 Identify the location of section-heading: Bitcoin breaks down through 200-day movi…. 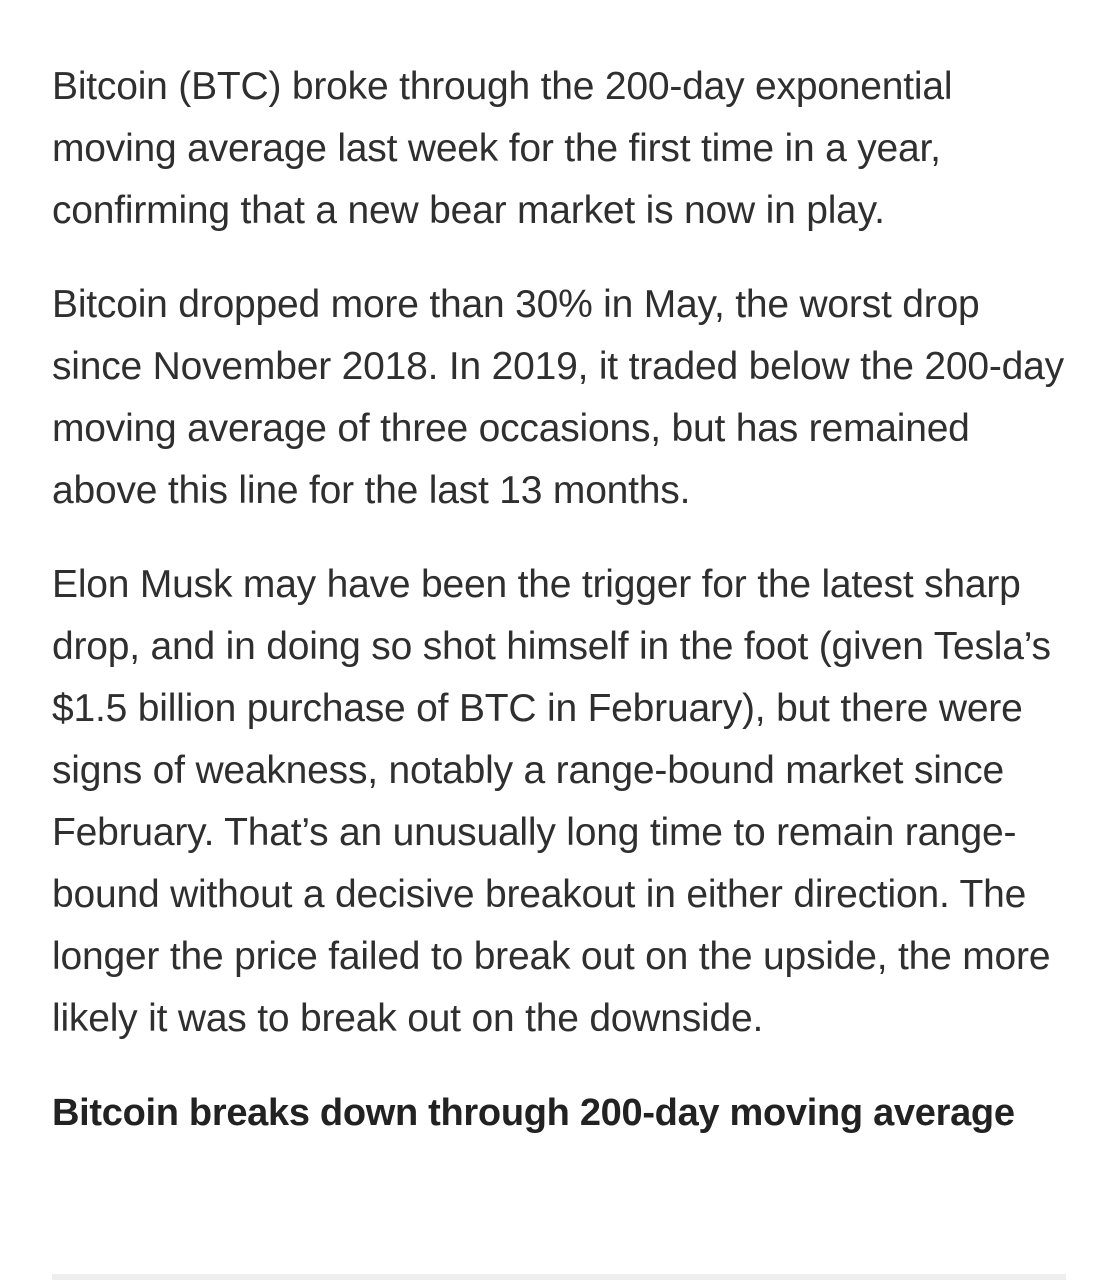
(533, 1113).